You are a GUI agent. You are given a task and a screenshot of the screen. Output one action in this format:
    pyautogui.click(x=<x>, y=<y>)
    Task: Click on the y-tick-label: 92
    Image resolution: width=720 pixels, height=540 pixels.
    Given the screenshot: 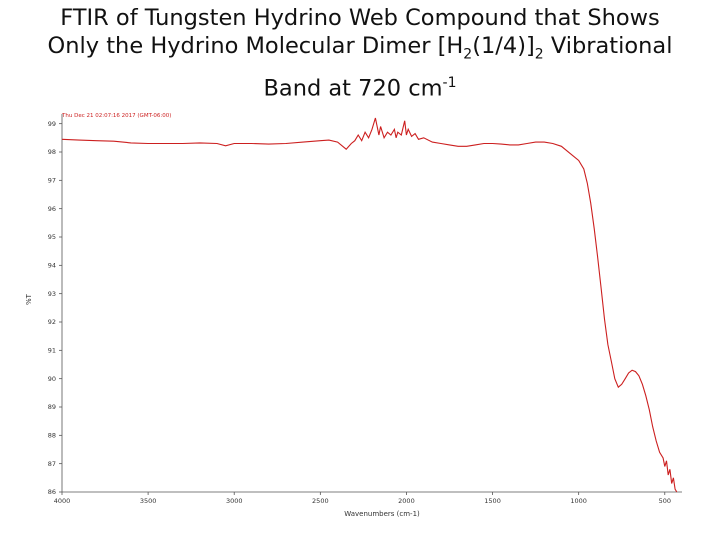 What is the action you would take?
    pyautogui.click(x=52, y=322)
    